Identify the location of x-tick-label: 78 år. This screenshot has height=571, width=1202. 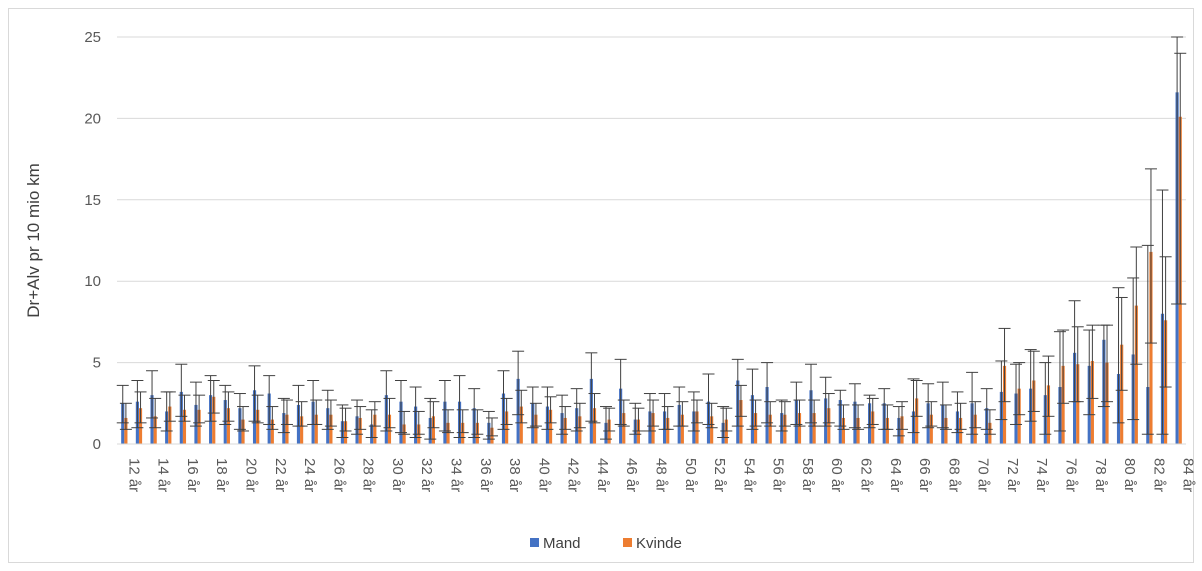
(1100, 475).